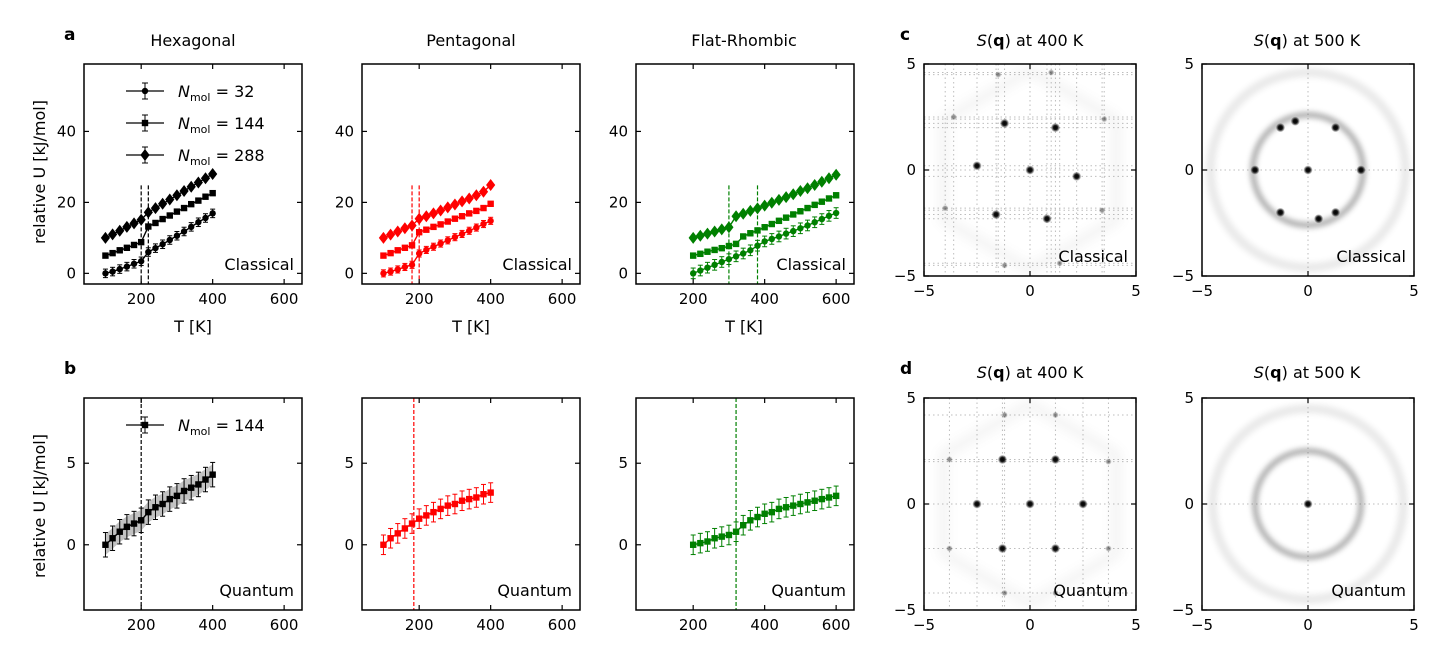  I want to click on series-line, so click(159, 206).